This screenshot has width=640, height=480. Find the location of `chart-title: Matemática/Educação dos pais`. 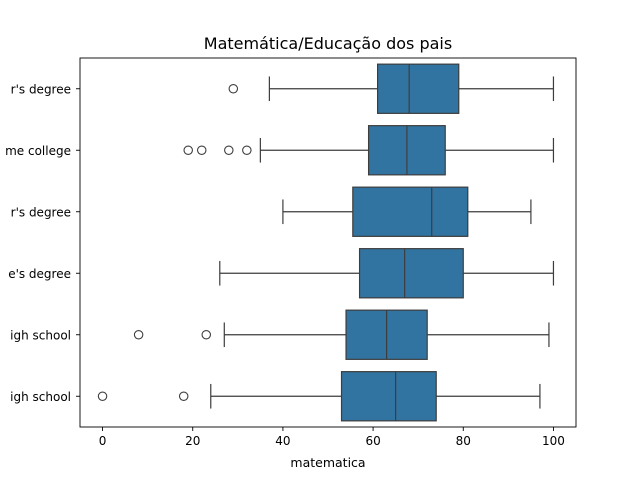

chart-title: Matemática/Educação dos pais is located at coordinates (328, 43).